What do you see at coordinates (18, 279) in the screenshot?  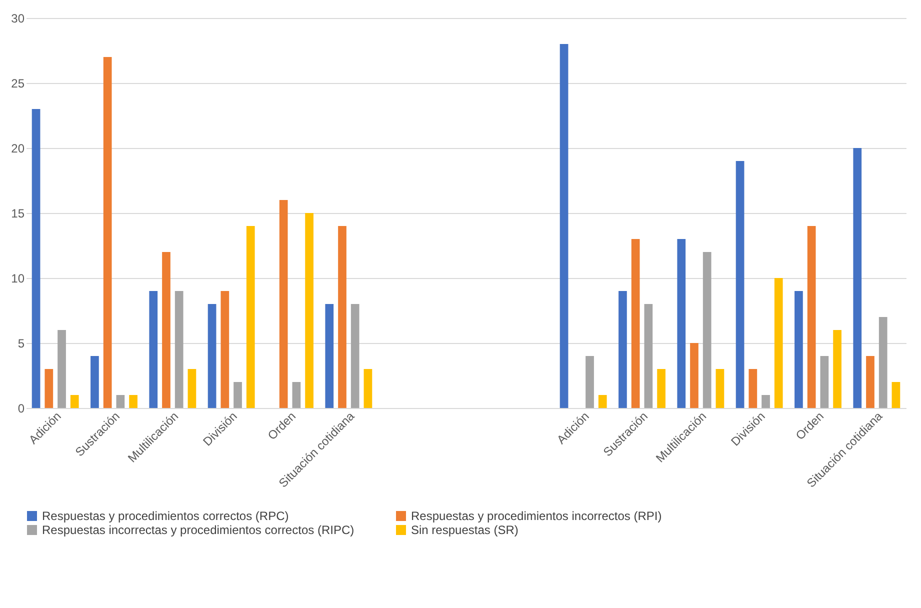 I see `y-tick-label: 10` at bounding box center [18, 279].